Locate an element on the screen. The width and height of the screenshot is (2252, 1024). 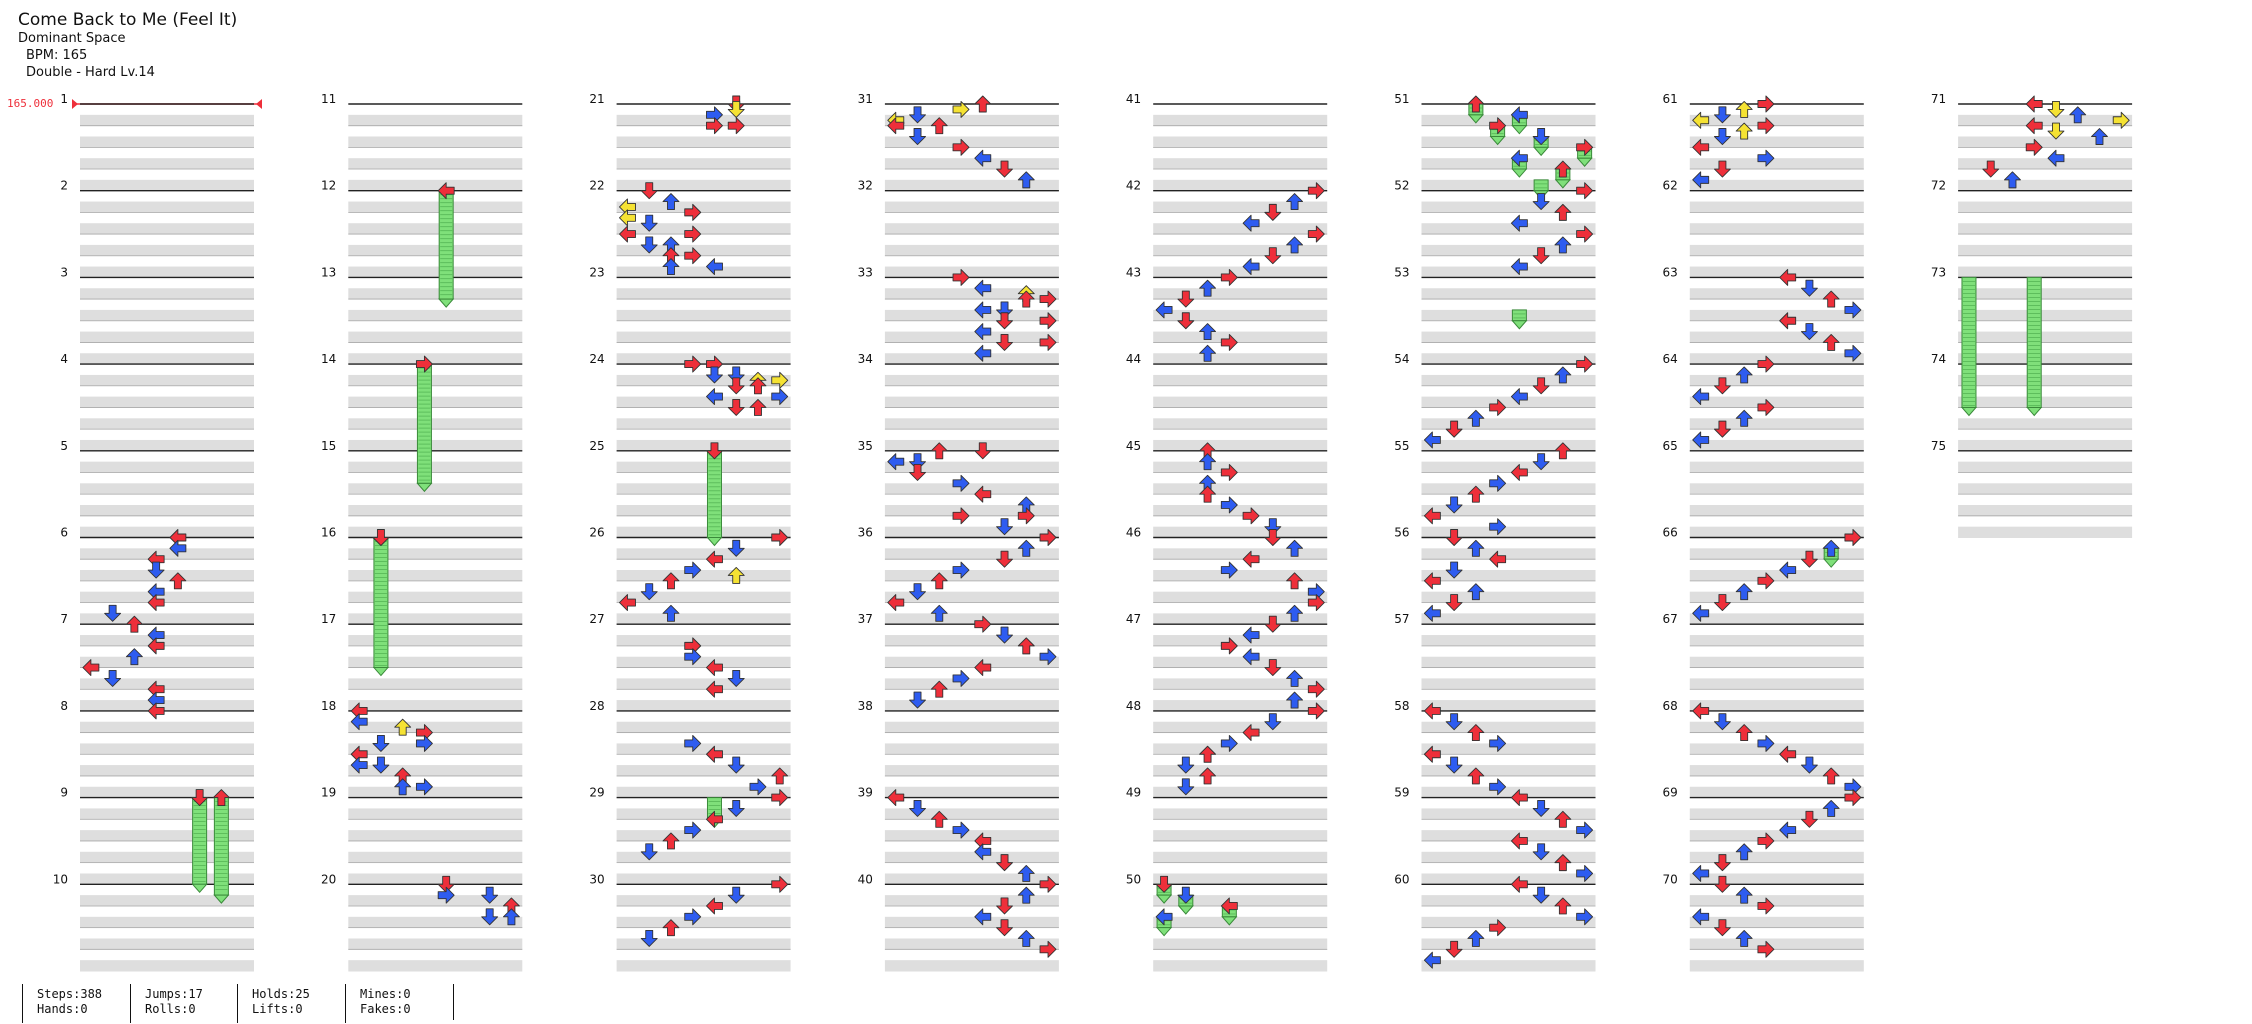
measure-number: 38 is located at coordinates (865, 706).